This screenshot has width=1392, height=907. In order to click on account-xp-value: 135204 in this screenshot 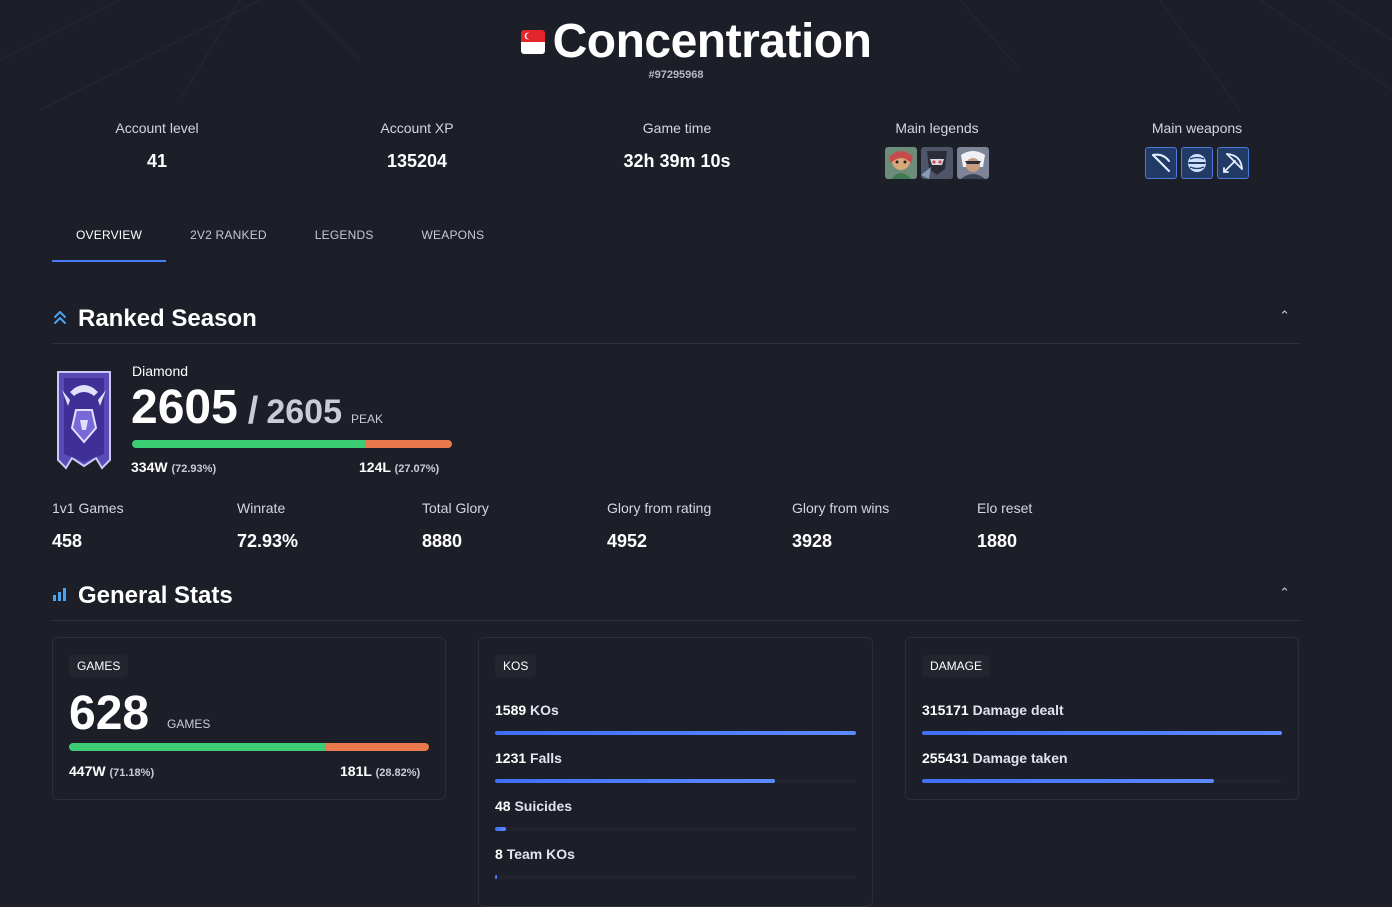, I will do `click(417, 161)`.